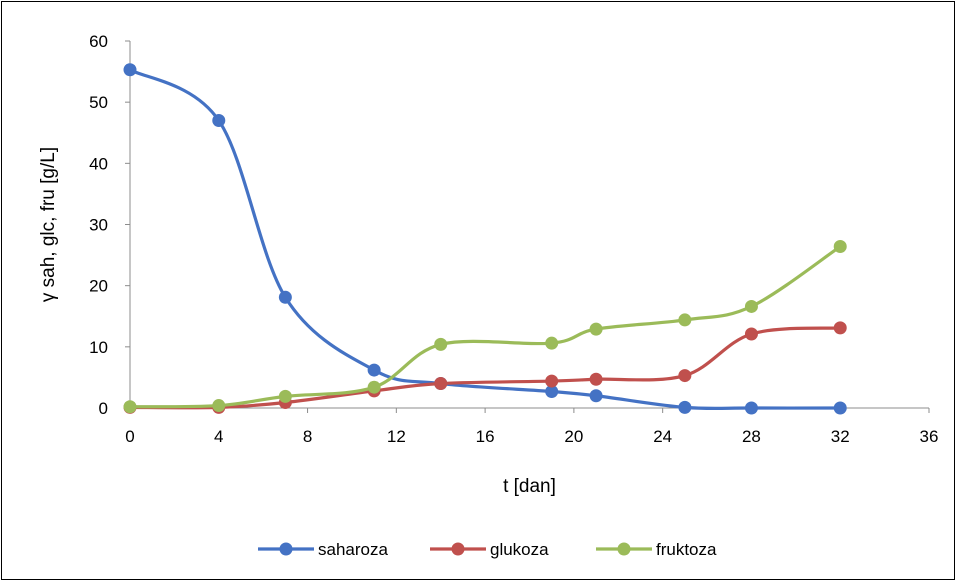 The width and height of the screenshot is (958, 583). I want to click on chart-legend: saharoza glukoza fruktoza, so click(487, 549).